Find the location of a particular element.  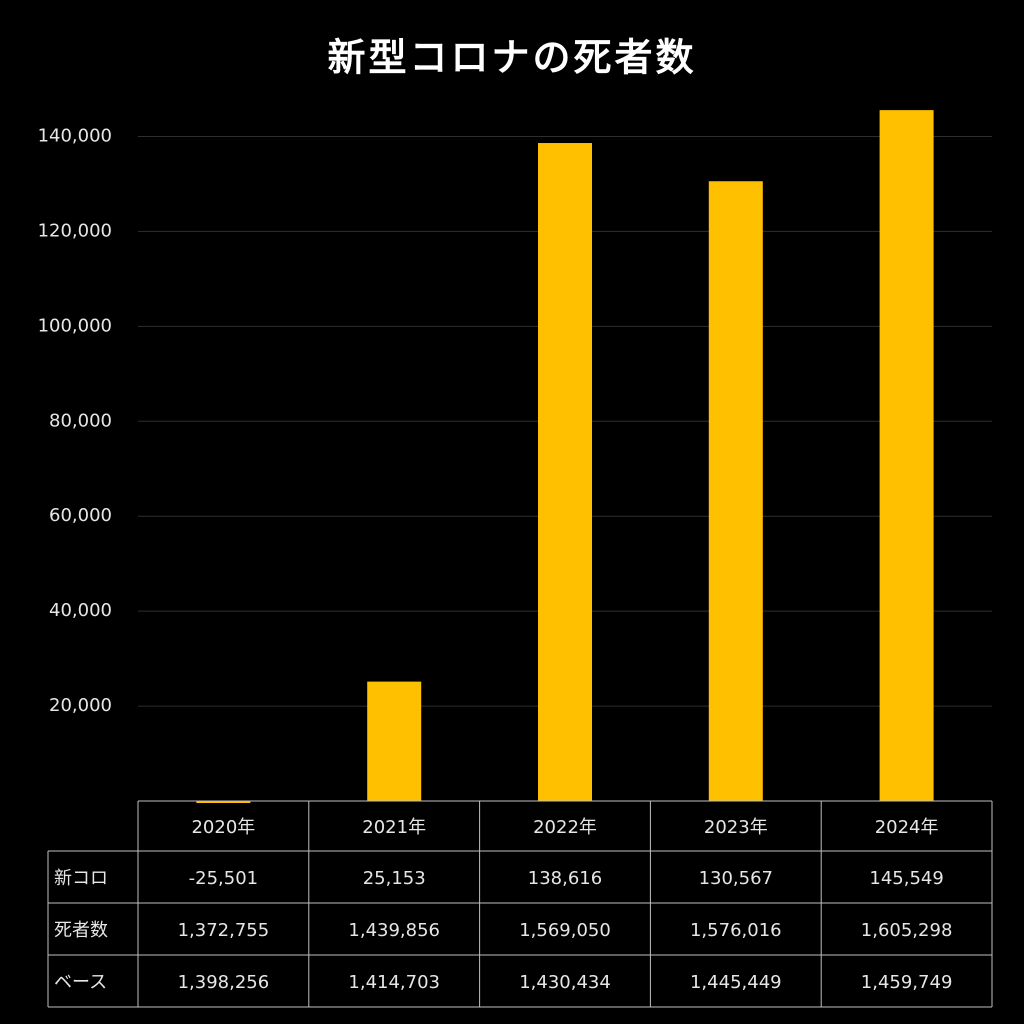

table-cell: 1,430,434 is located at coordinates (565, 982).